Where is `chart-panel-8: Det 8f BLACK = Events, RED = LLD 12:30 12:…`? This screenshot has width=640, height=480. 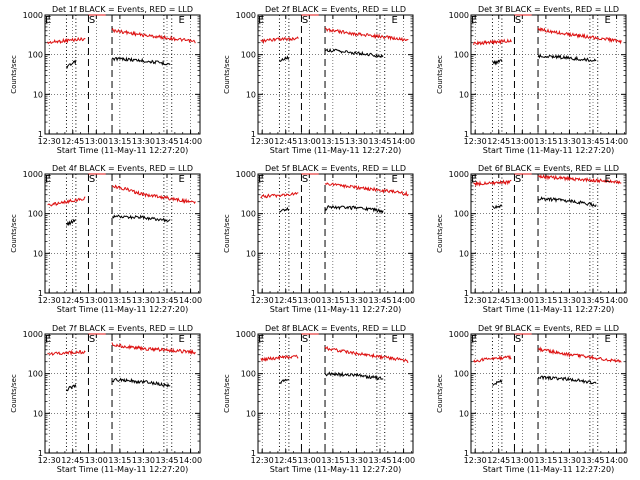
chart-panel-8: Det 8f BLACK = Events, RED = LLD 12:30 12:… is located at coordinates (319, 399).